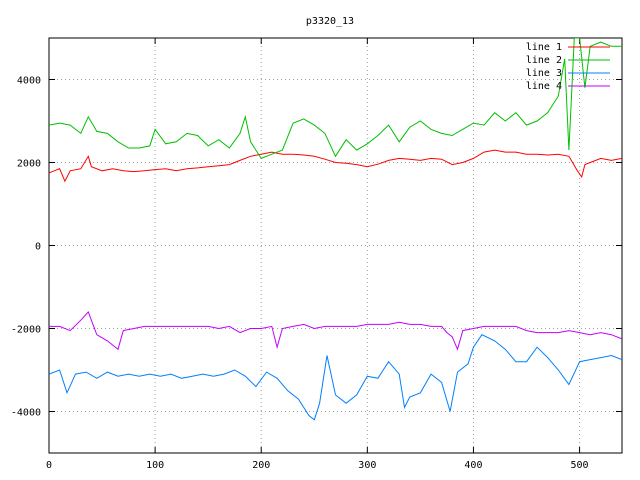 The image size is (640, 480). I want to click on y-tick-label: -4000, so click(26, 413).